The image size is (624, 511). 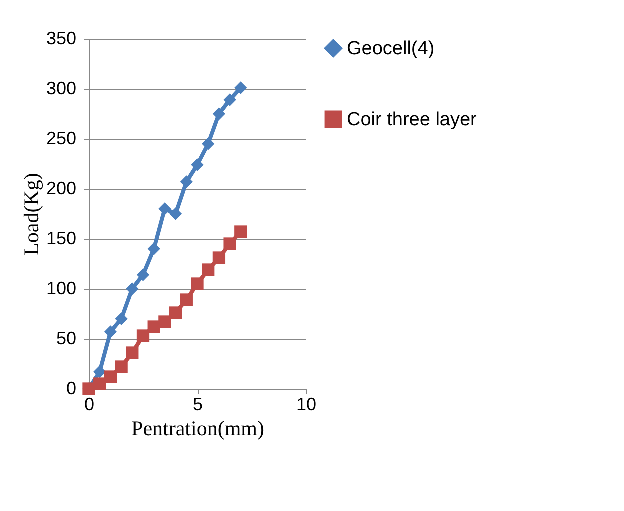 What do you see at coordinates (198, 428) in the screenshot?
I see `x-axis-title: Pentration(mm)` at bounding box center [198, 428].